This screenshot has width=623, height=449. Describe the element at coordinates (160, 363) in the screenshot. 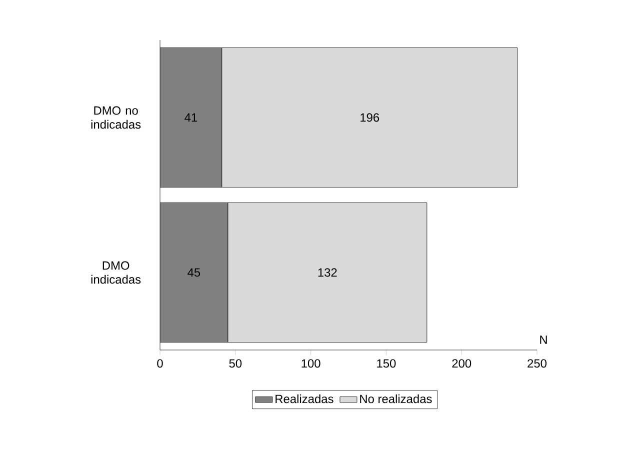

I see `x-tick-label: 0` at that location.